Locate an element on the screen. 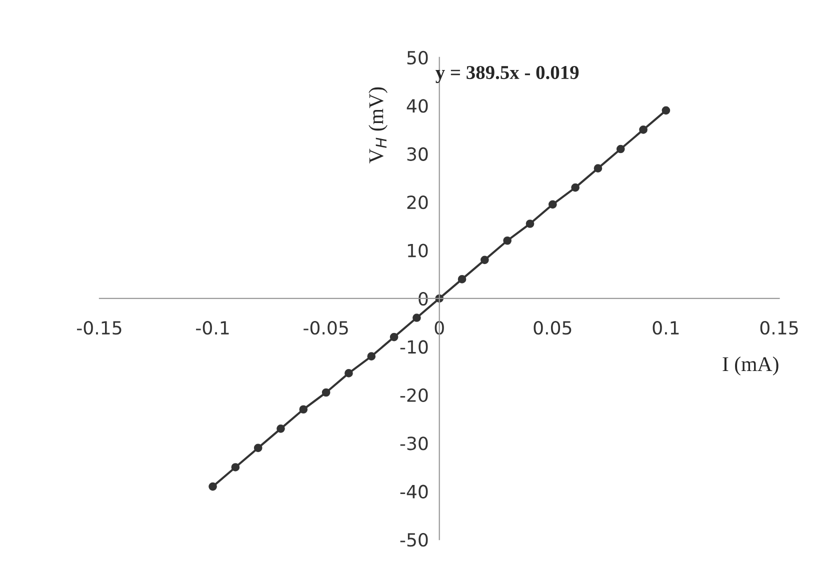 This screenshot has width=829, height=574. x-tick-label: 0.1 is located at coordinates (665, 328).